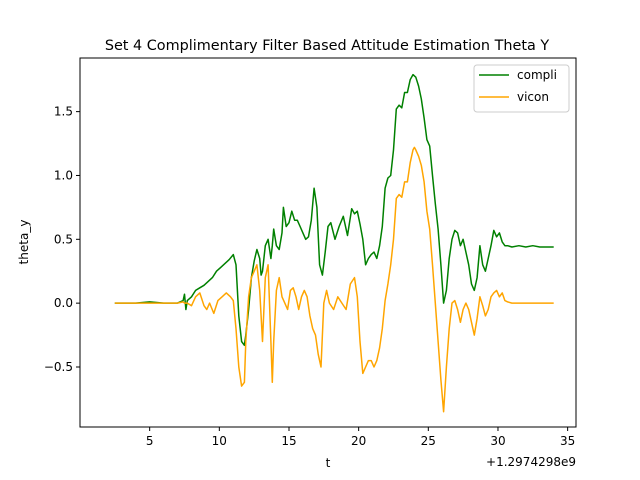 The width and height of the screenshot is (640, 480). What do you see at coordinates (497, 441) in the screenshot?
I see `x-tick-label: 30` at bounding box center [497, 441].